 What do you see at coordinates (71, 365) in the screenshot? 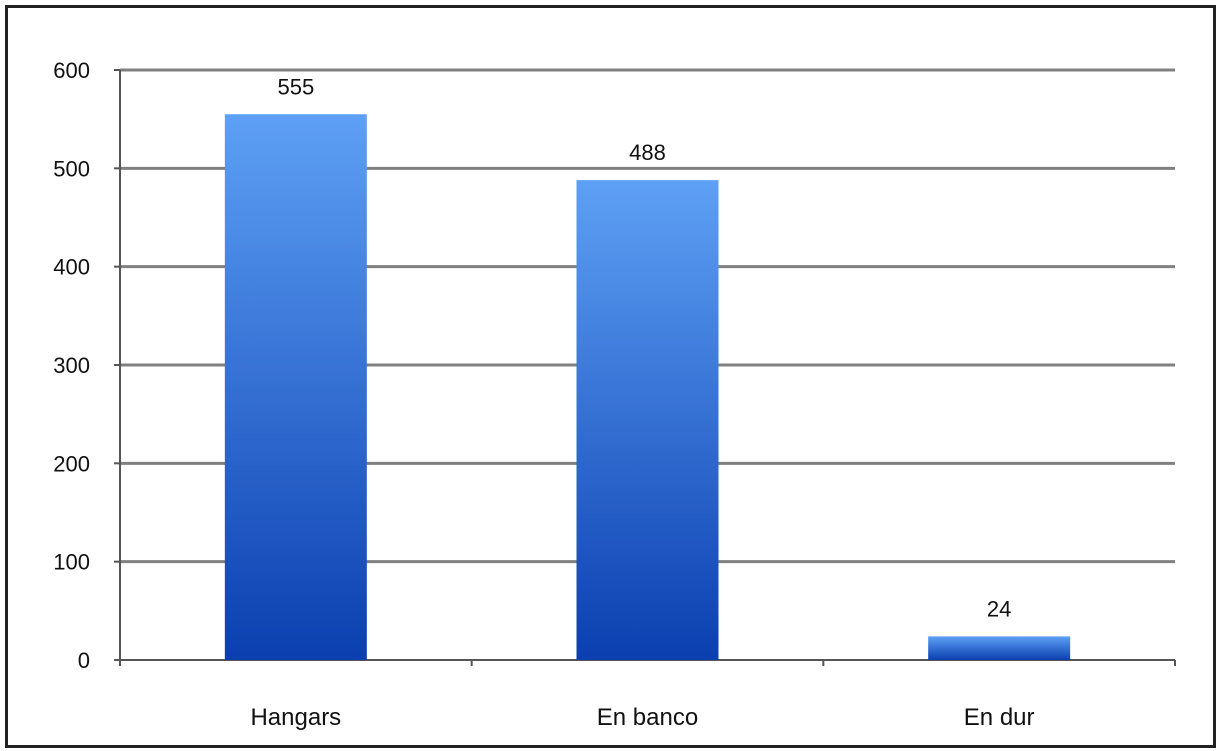
I see `y-tick-label: 300` at bounding box center [71, 365].